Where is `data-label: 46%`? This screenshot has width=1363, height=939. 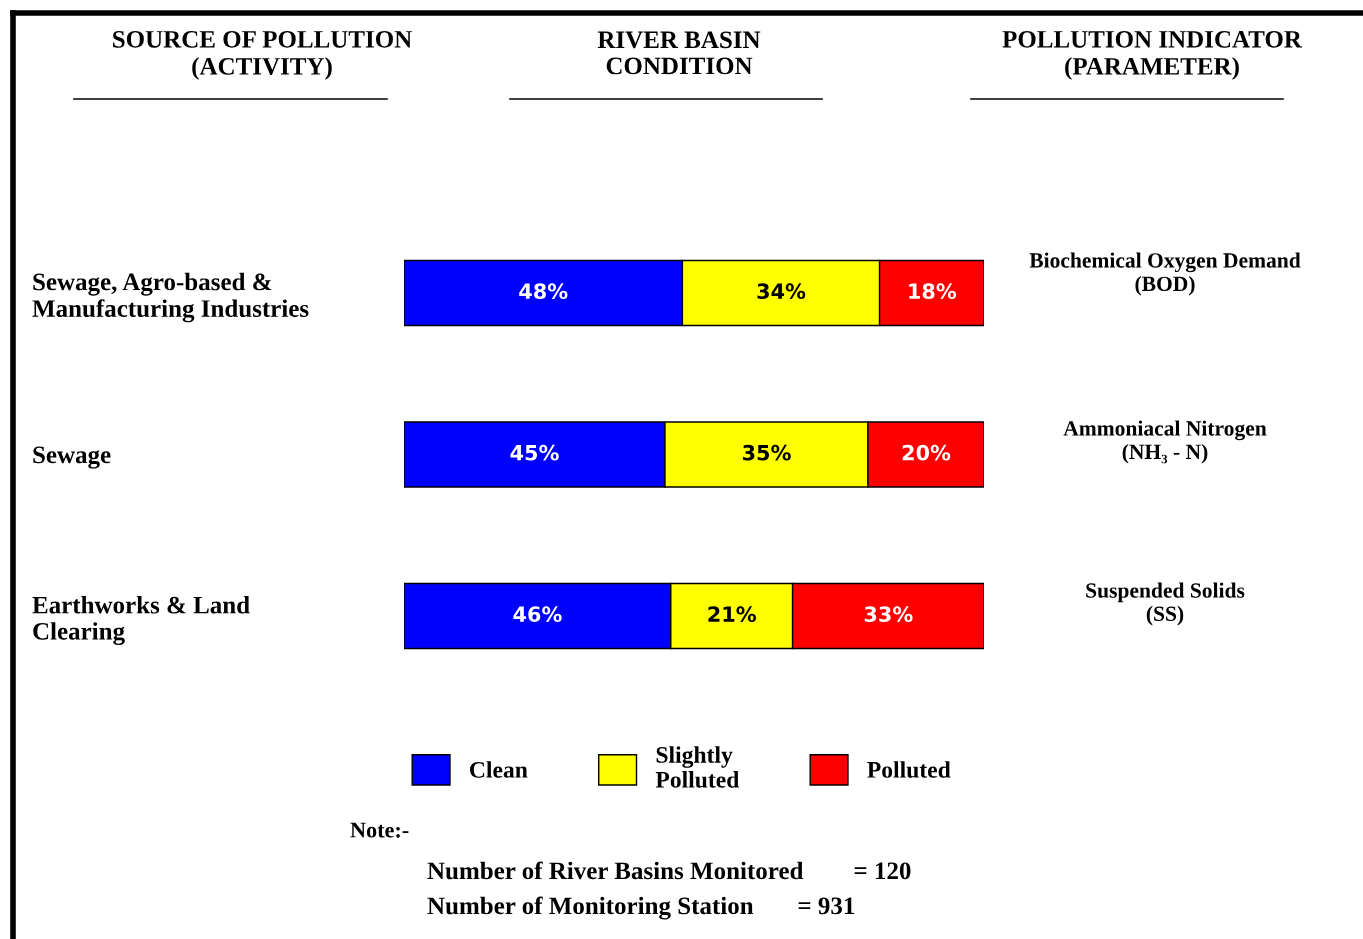
data-label: 46% is located at coordinates (537, 614).